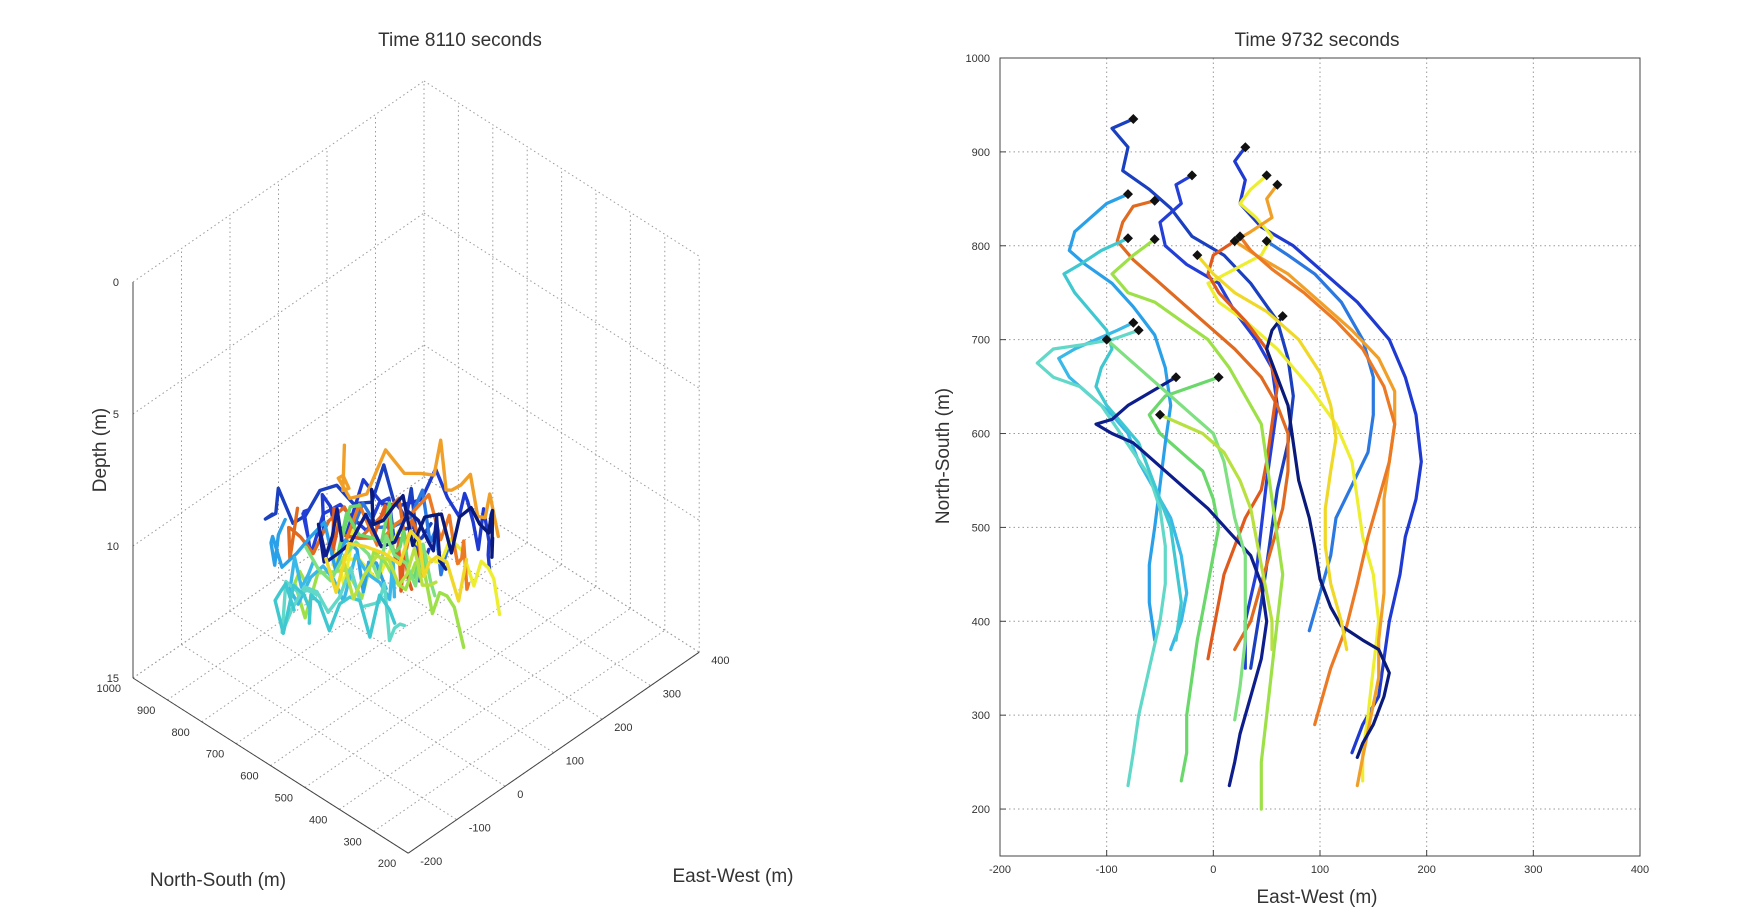 The width and height of the screenshot is (1762, 924). What do you see at coordinates (1213, 870) in the screenshot?
I see `right-x-tick-label: 0` at bounding box center [1213, 870].